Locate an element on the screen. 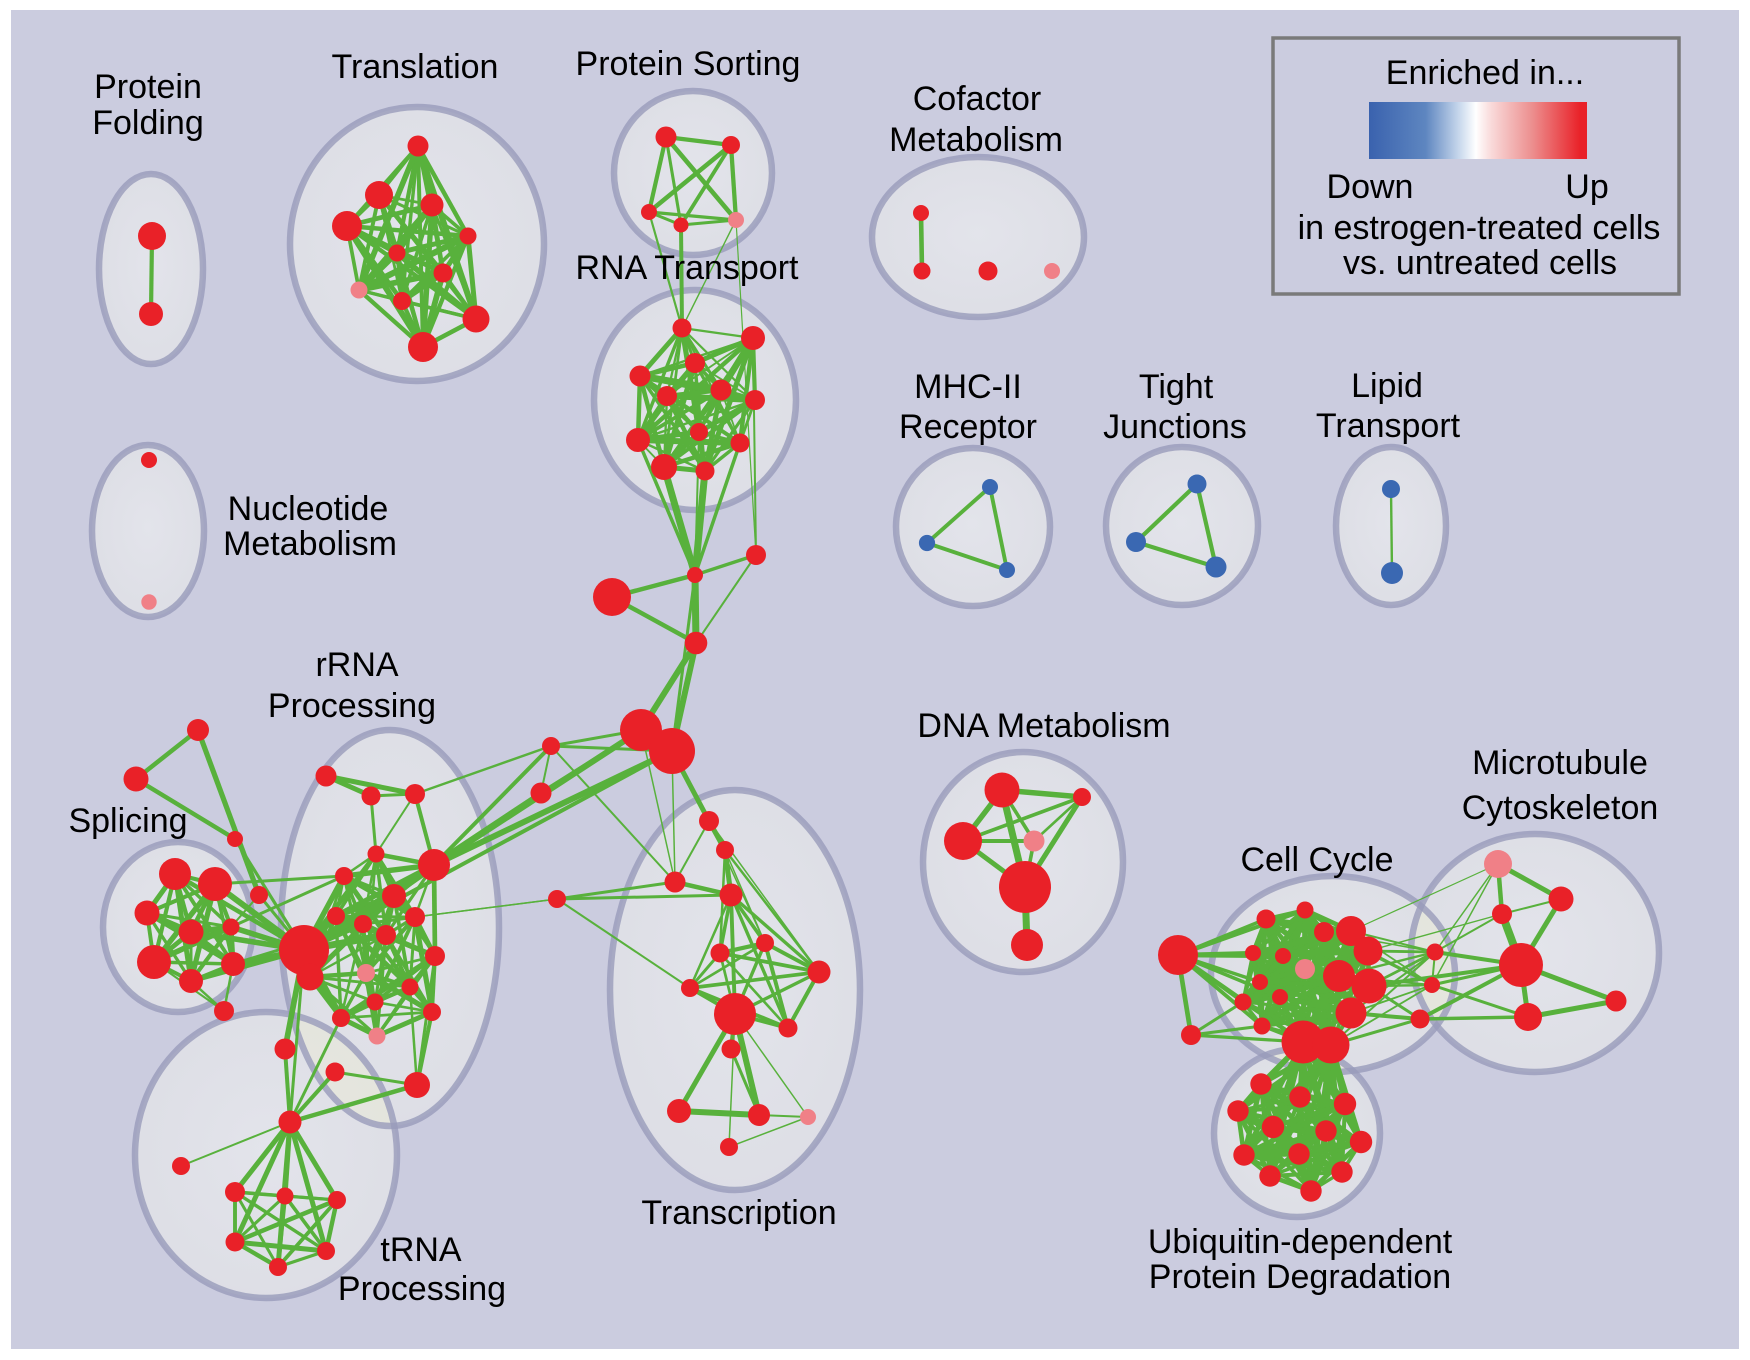  svg-text: Cytoskeleton is located at coordinates (1560, 808).